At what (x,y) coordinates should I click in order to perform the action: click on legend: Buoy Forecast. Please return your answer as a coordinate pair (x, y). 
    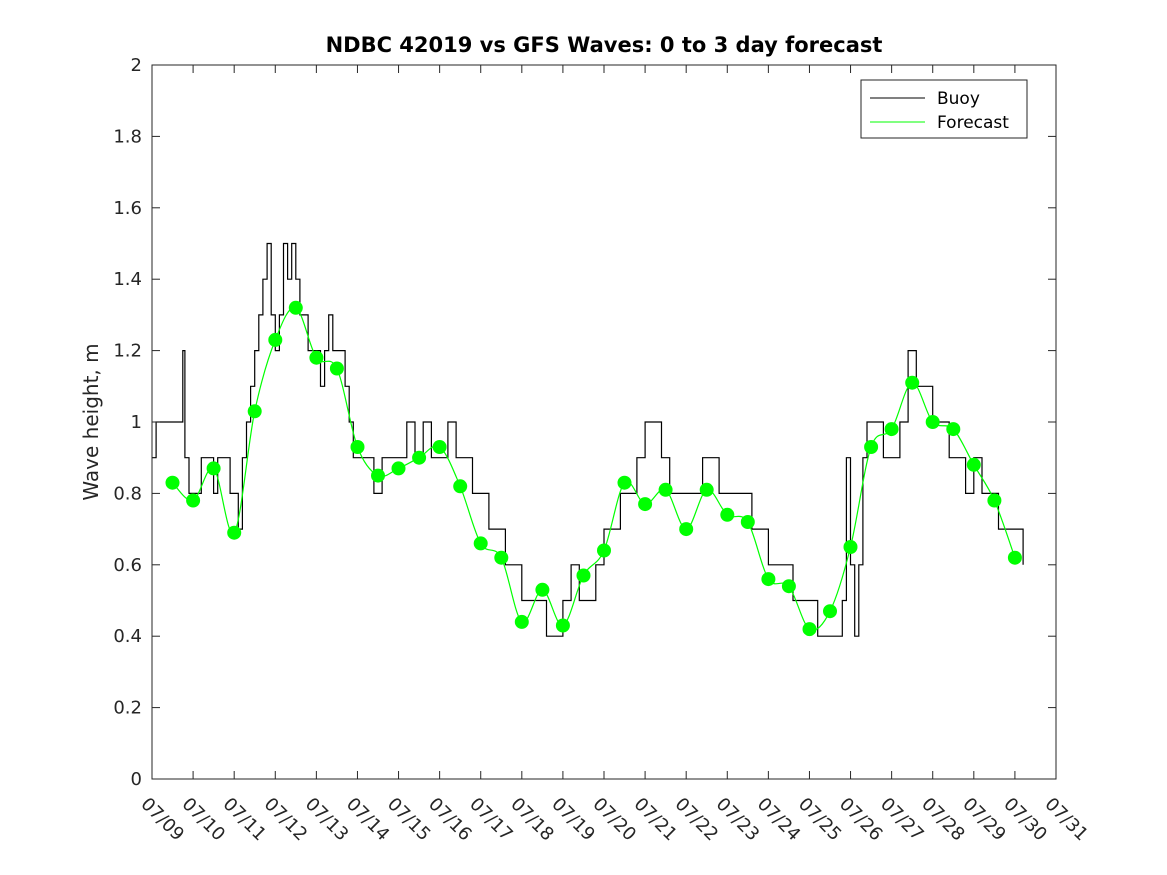
    Looking at the image, I should click on (944, 109).